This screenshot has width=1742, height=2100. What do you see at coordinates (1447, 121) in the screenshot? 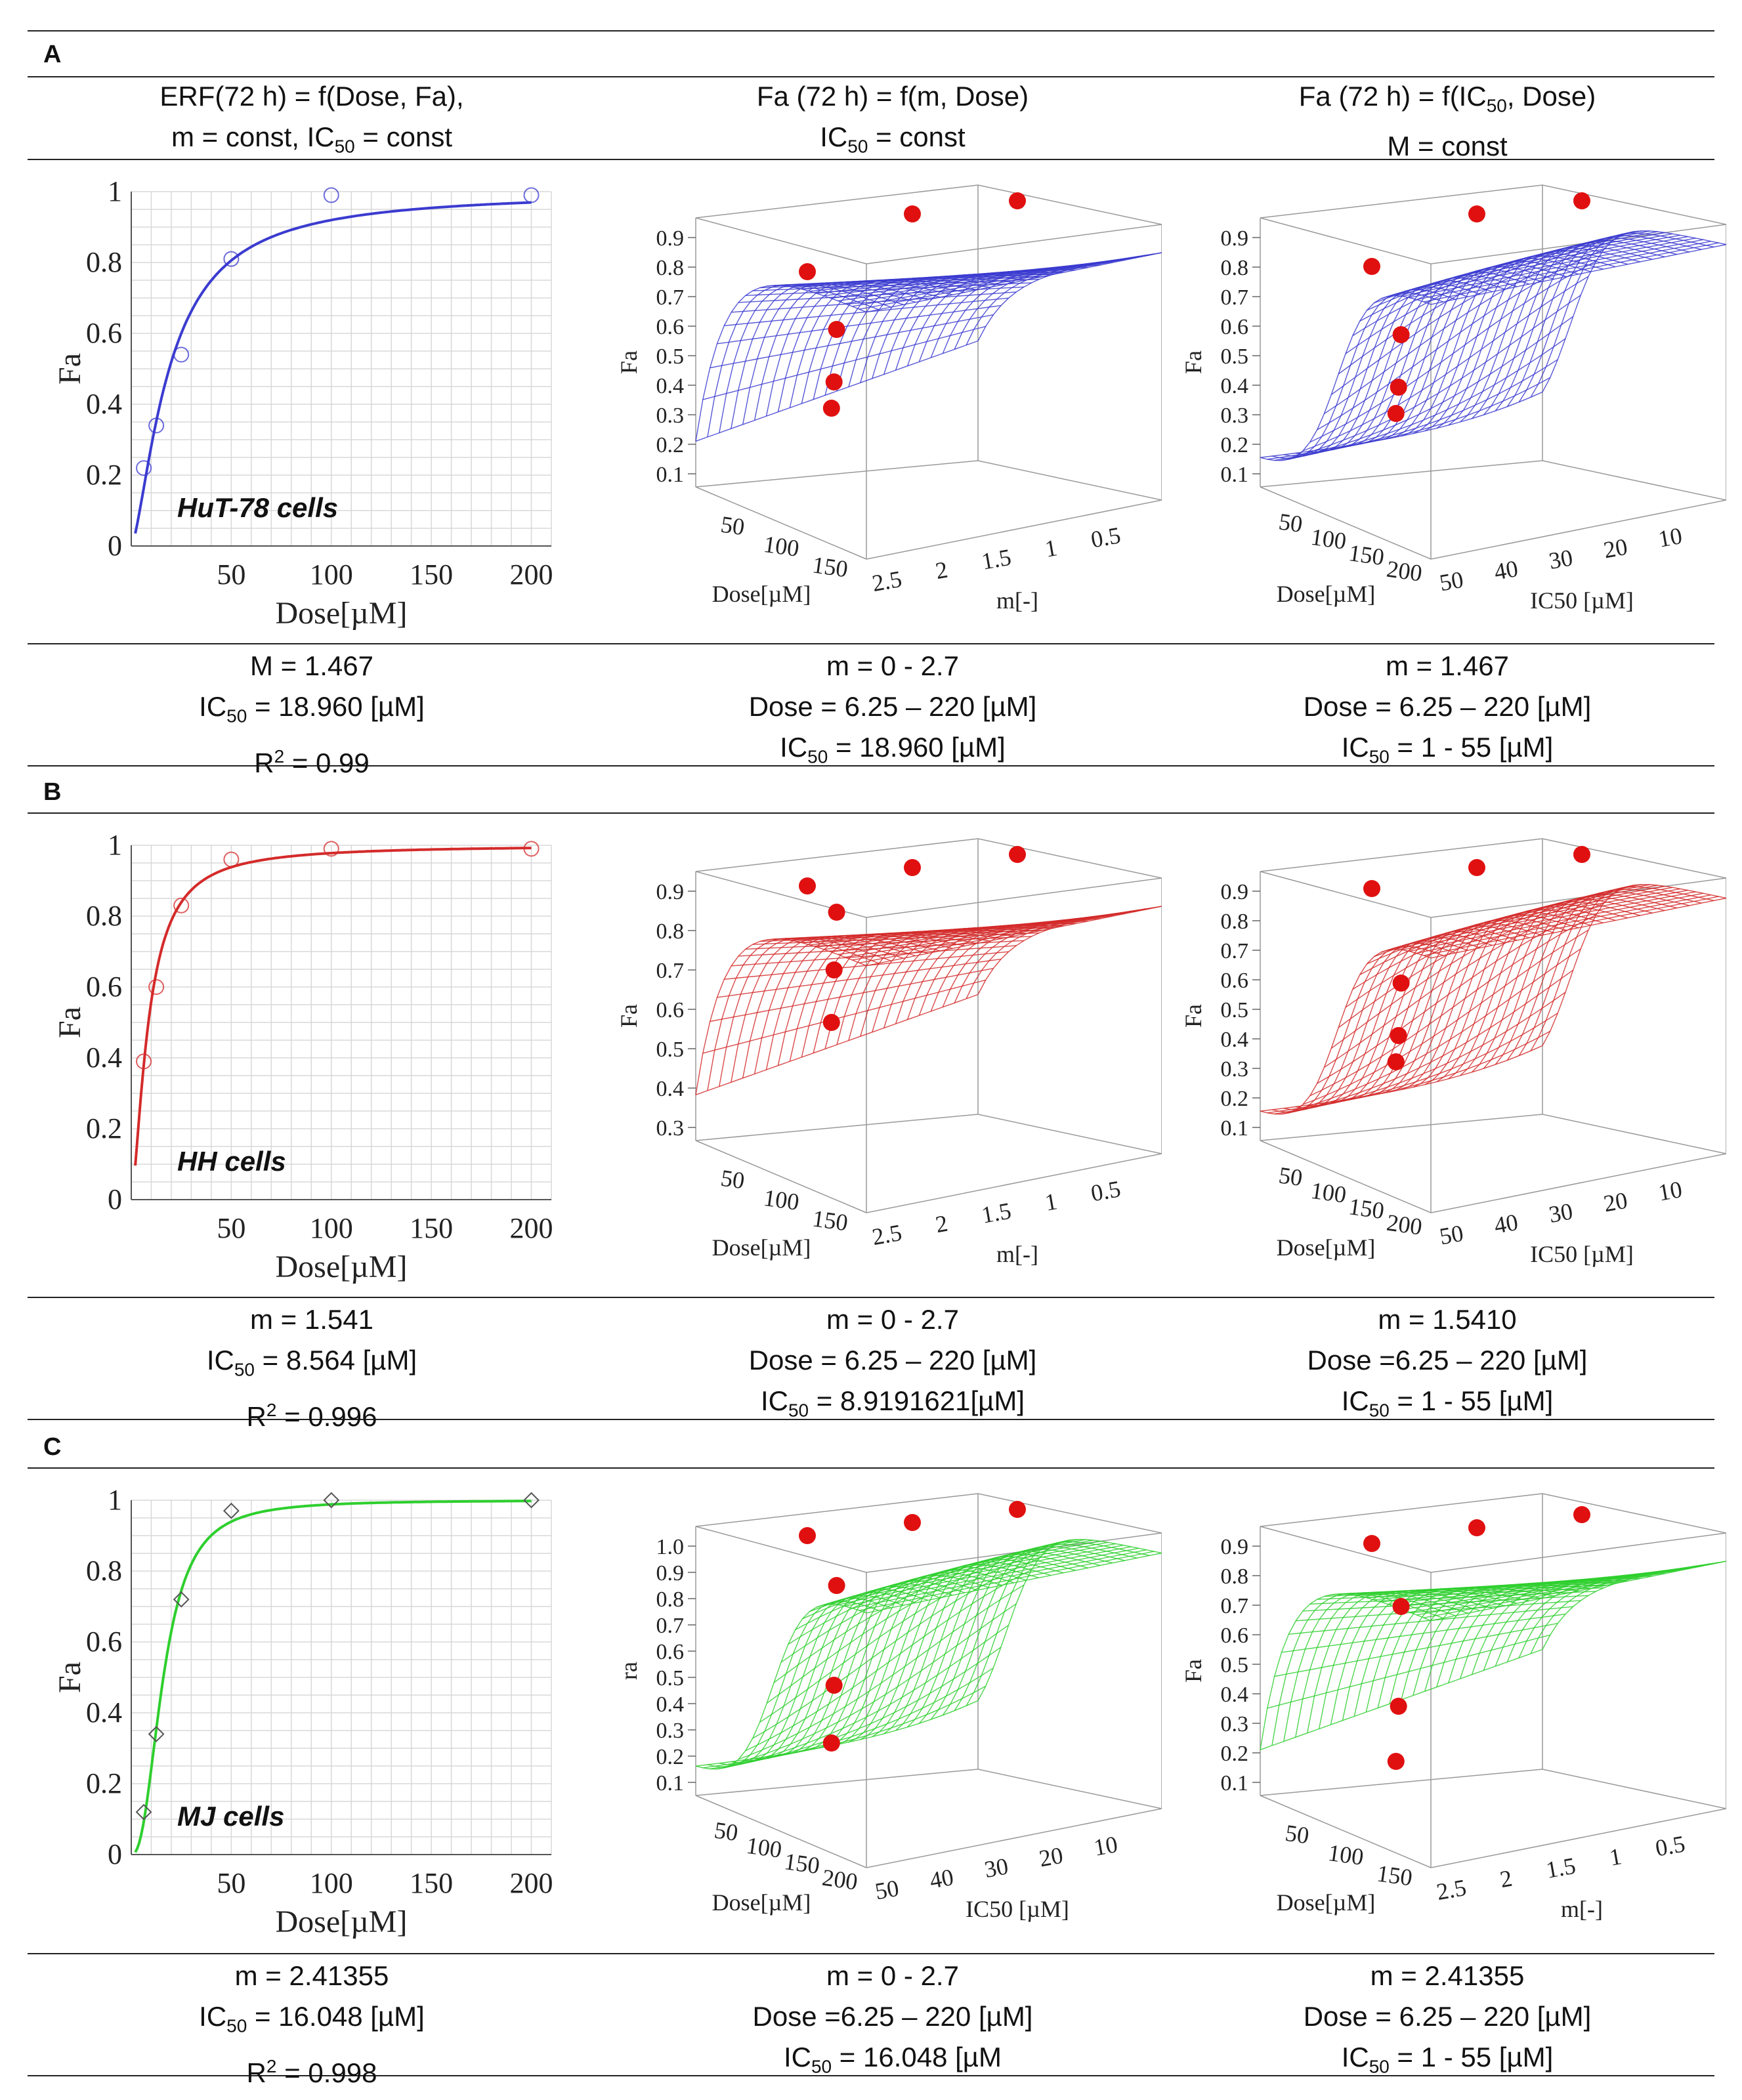
I see `column-header-3: Fa (72 h) = f(IC50, Dose) M = const` at bounding box center [1447, 121].